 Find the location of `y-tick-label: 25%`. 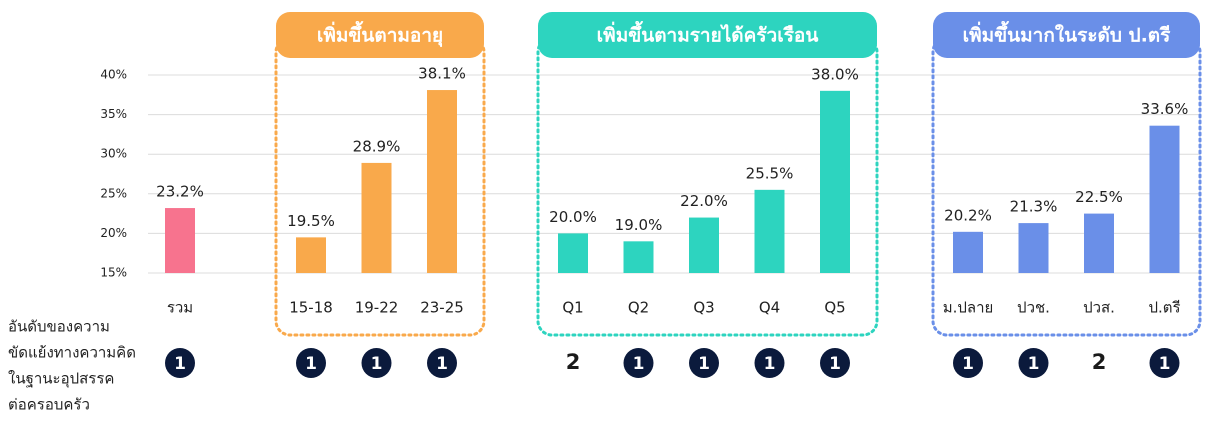

y-tick-label: 25% is located at coordinates (113, 193).